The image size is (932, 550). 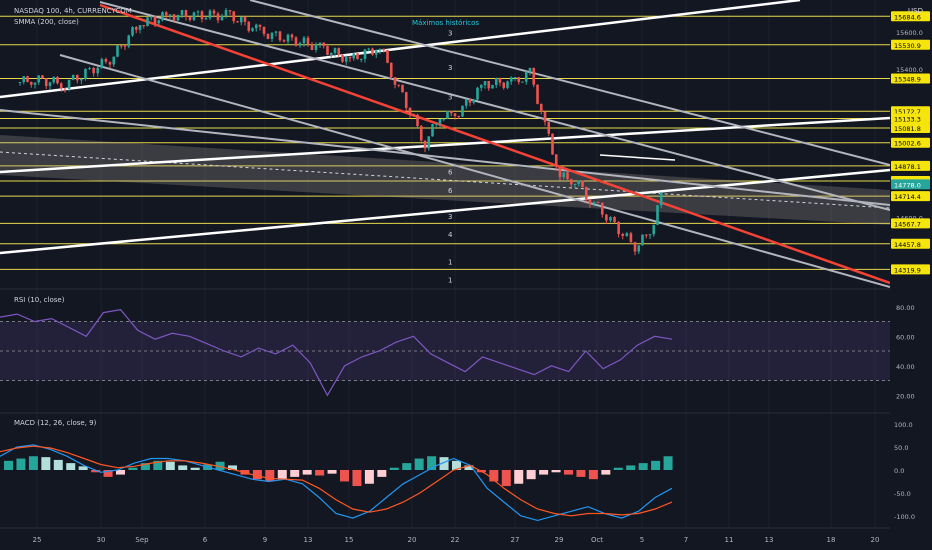 I want to click on current-price-label: 14778.0, so click(x=907, y=185).